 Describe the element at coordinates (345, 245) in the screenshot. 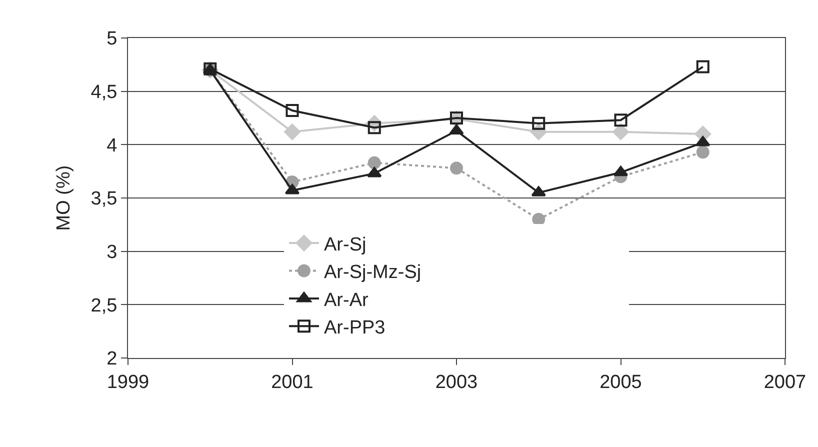

I see `legend-label: Ar-Sj` at that location.